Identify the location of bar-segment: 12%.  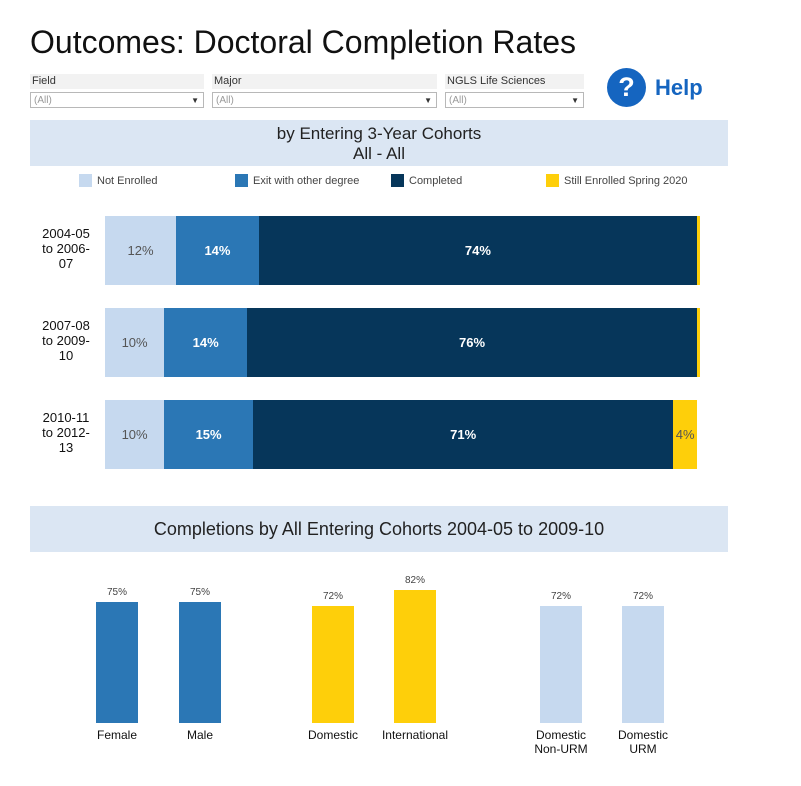
(141, 250).